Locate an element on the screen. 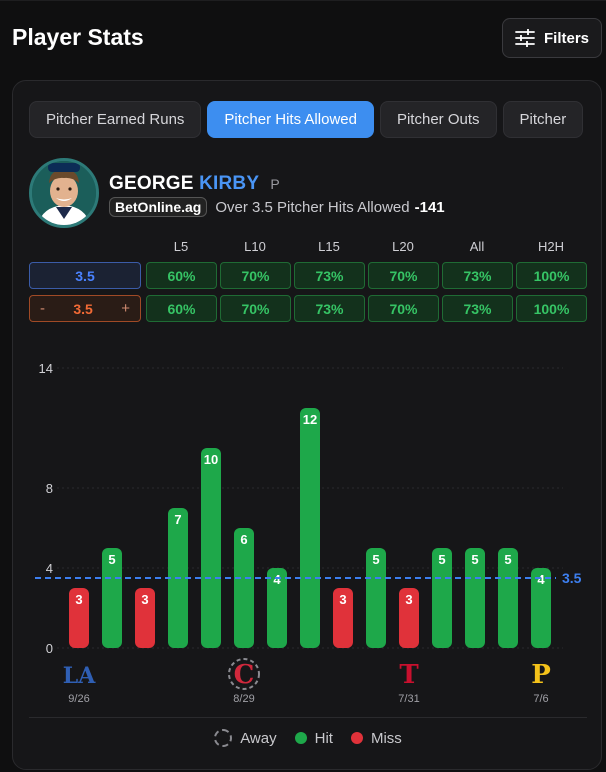 The width and height of the screenshot is (606, 772). main-split-l15: 73% is located at coordinates (329, 275).